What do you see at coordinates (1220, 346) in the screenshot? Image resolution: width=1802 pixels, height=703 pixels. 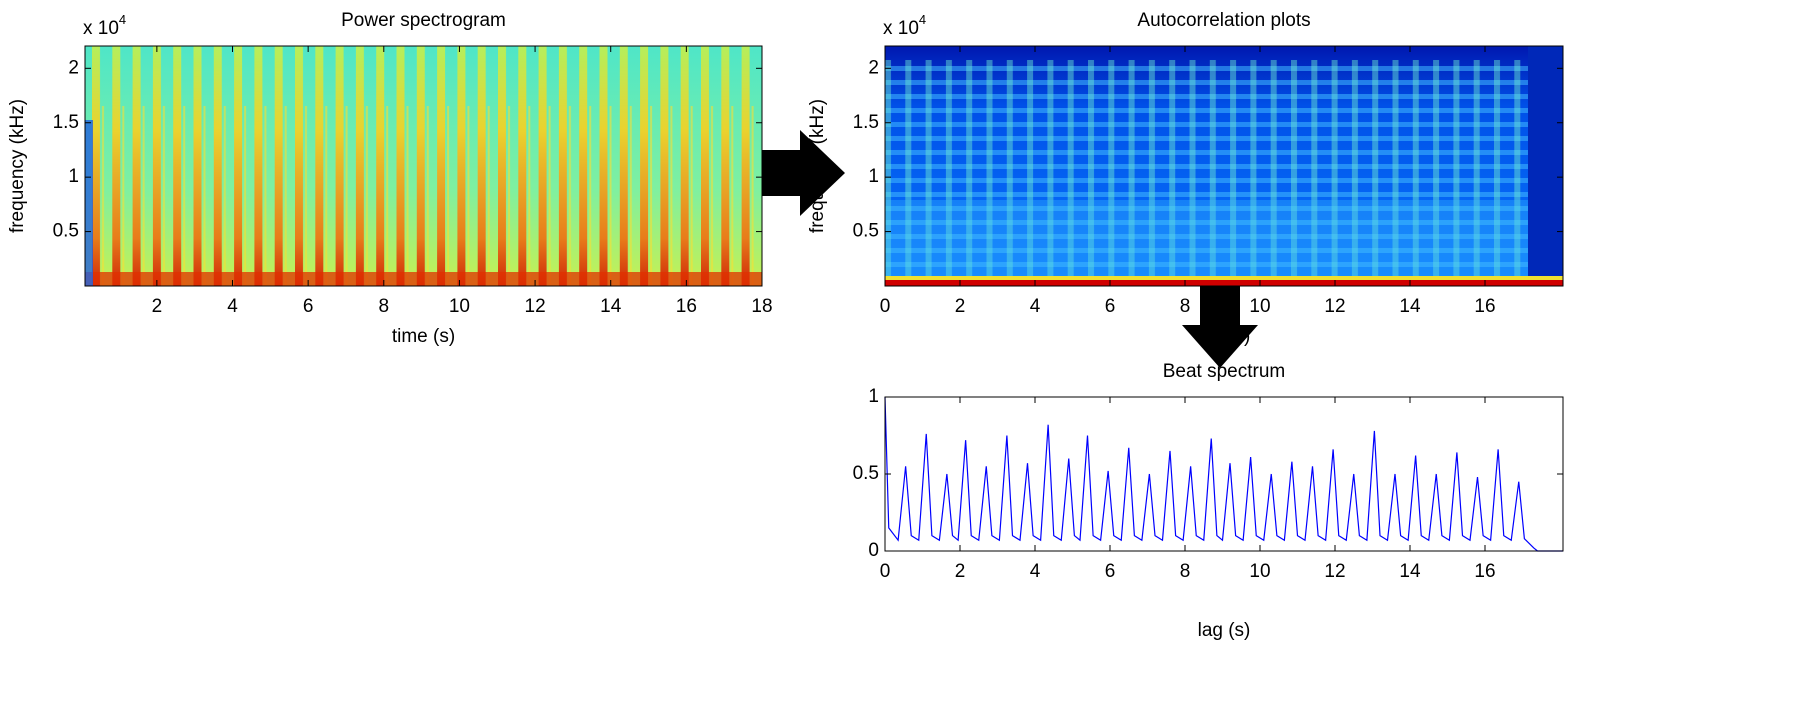 I see `arrow-down-head` at bounding box center [1220, 346].